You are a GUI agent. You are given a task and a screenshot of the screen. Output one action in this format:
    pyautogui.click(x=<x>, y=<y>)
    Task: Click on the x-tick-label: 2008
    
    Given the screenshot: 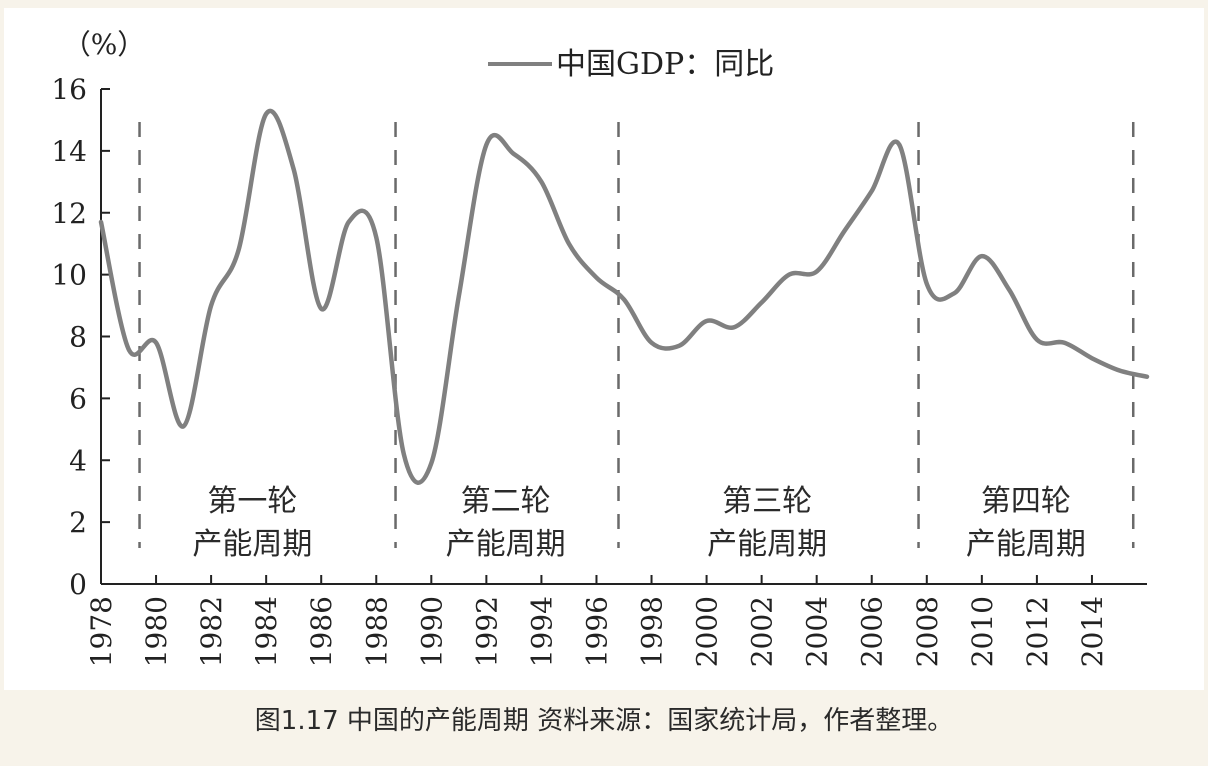 What is the action you would take?
    pyautogui.click(x=927, y=631)
    